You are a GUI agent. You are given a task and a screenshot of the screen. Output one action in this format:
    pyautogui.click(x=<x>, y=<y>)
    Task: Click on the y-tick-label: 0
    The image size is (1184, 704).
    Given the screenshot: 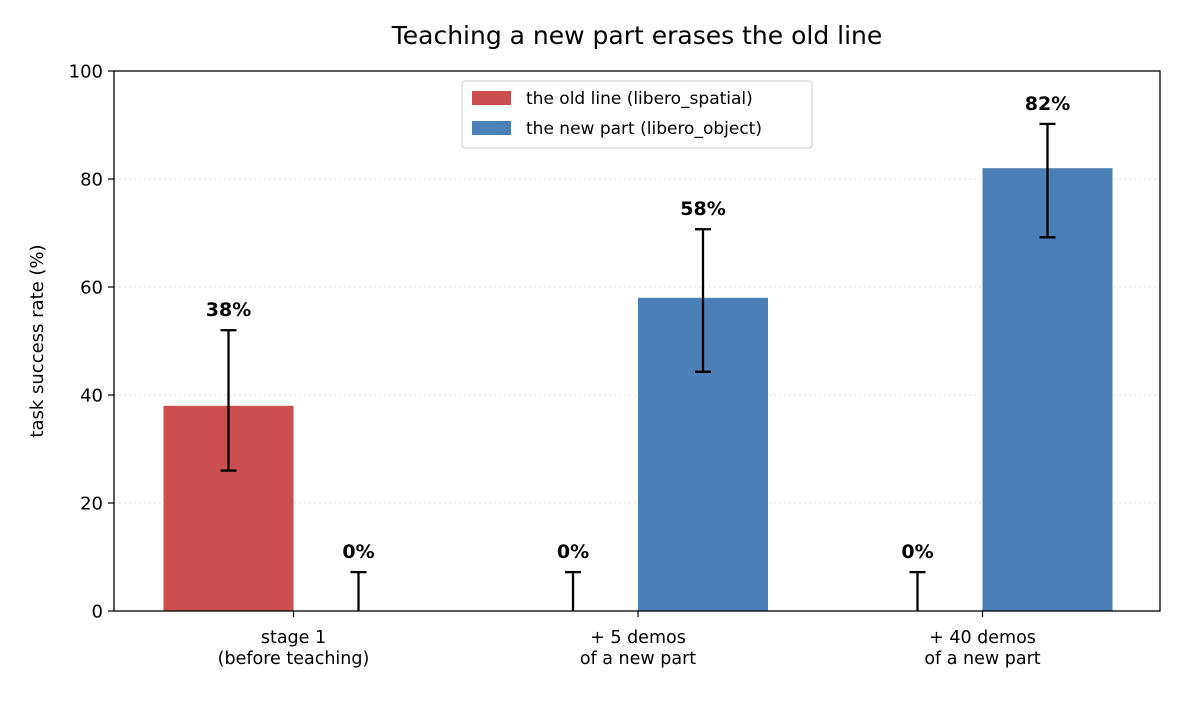 What is the action you would take?
    pyautogui.click(x=97, y=612)
    